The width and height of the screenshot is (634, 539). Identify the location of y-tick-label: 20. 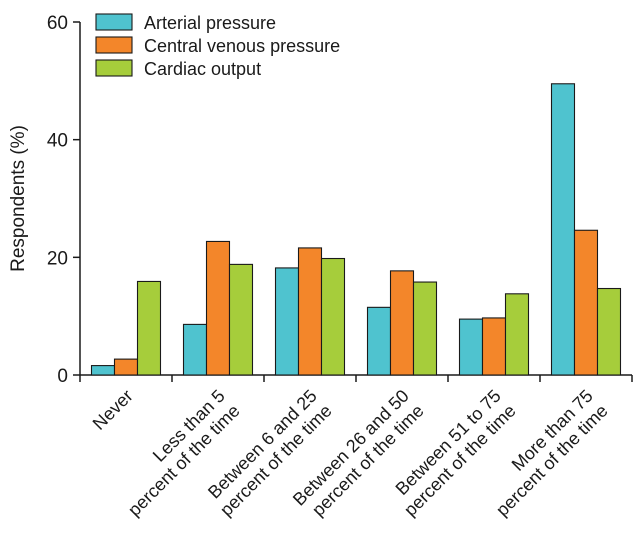
(57, 258).